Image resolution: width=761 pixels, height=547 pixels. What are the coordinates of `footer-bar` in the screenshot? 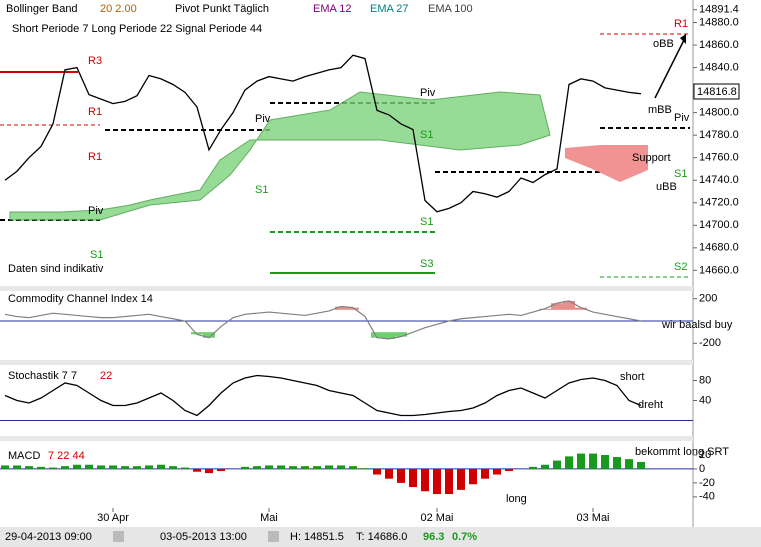 It's located at (380, 537).